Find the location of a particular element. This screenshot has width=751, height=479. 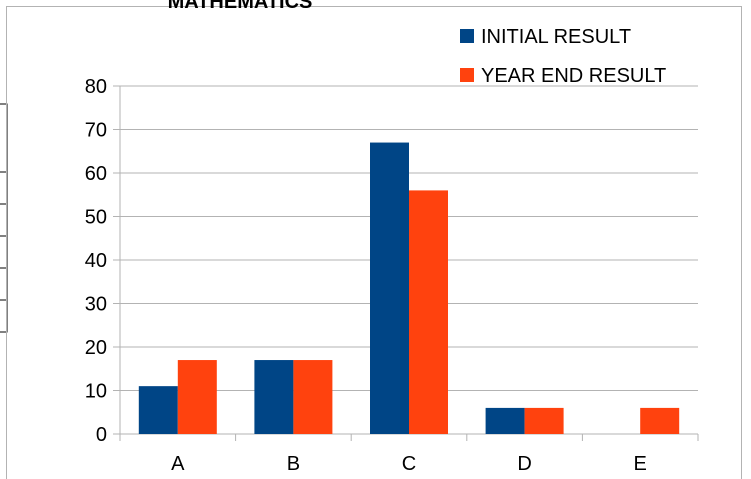

bar-year-end-e is located at coordinates (660, 420).